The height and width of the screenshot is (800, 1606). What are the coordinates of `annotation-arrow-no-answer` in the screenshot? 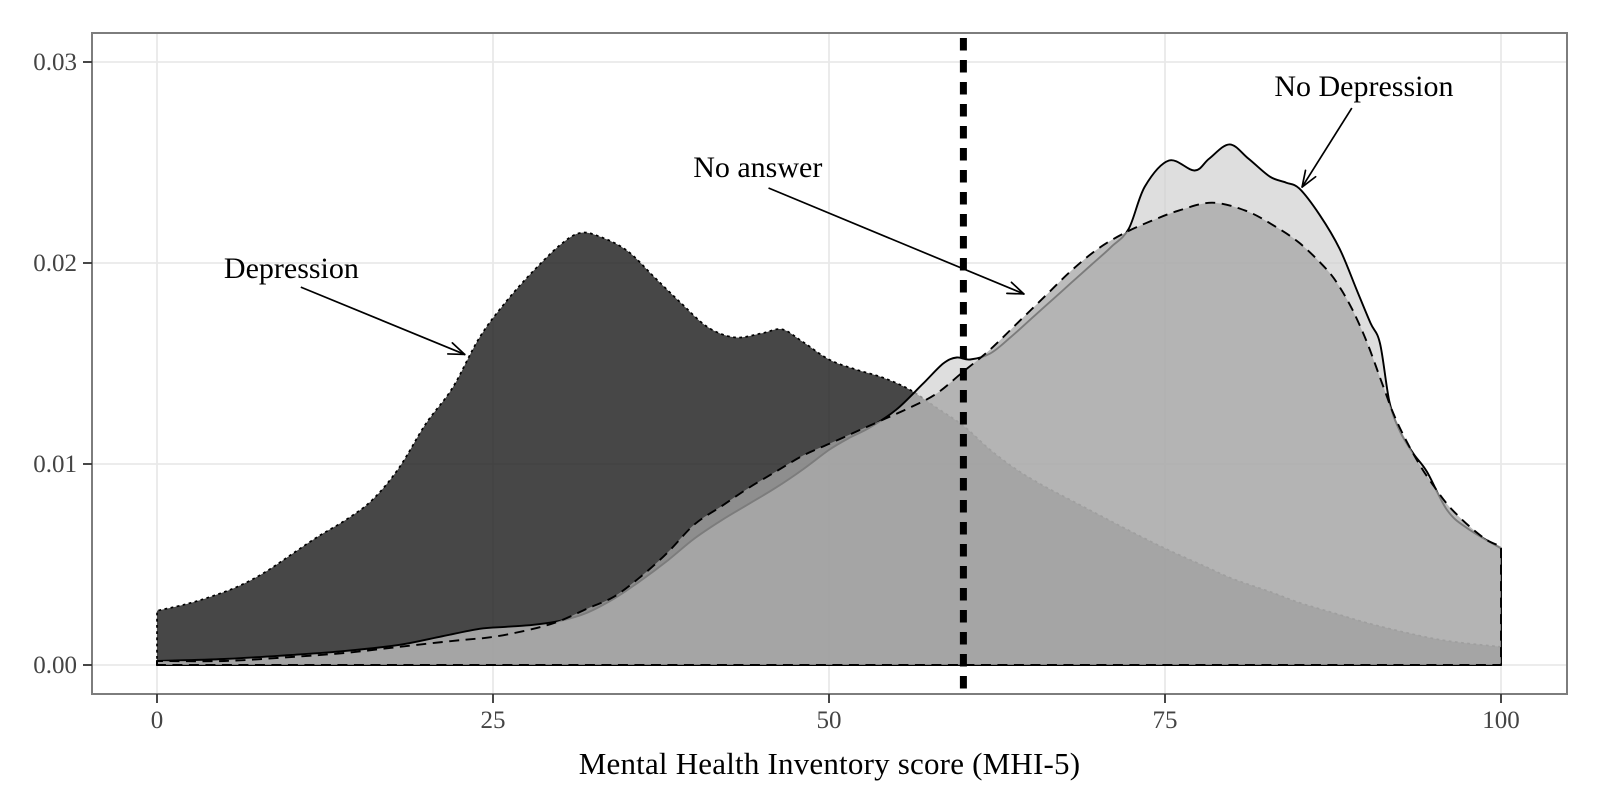 It's located at (896, 241).